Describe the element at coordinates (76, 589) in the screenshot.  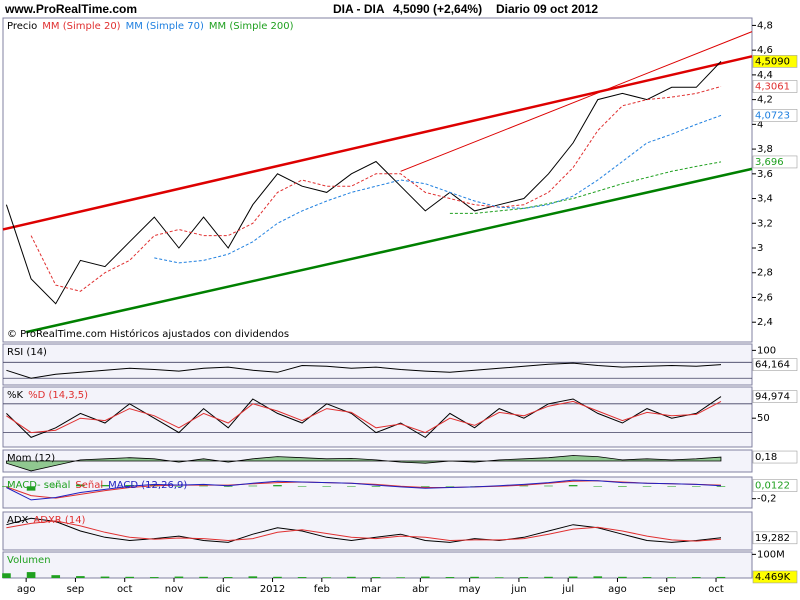
I see `x-tick-label: sep` at that location.